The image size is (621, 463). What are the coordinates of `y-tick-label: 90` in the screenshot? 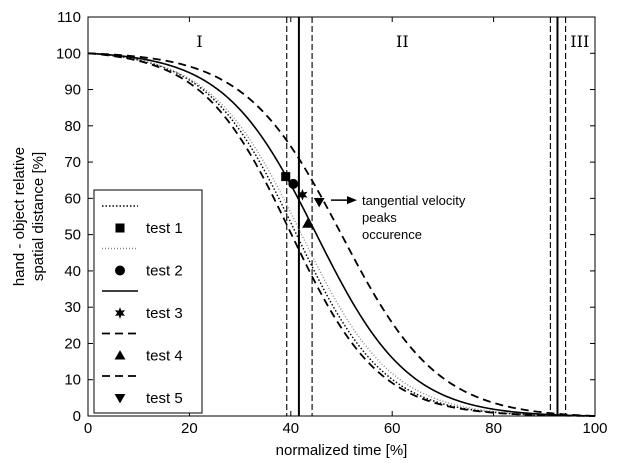 It's located at (72, 90).